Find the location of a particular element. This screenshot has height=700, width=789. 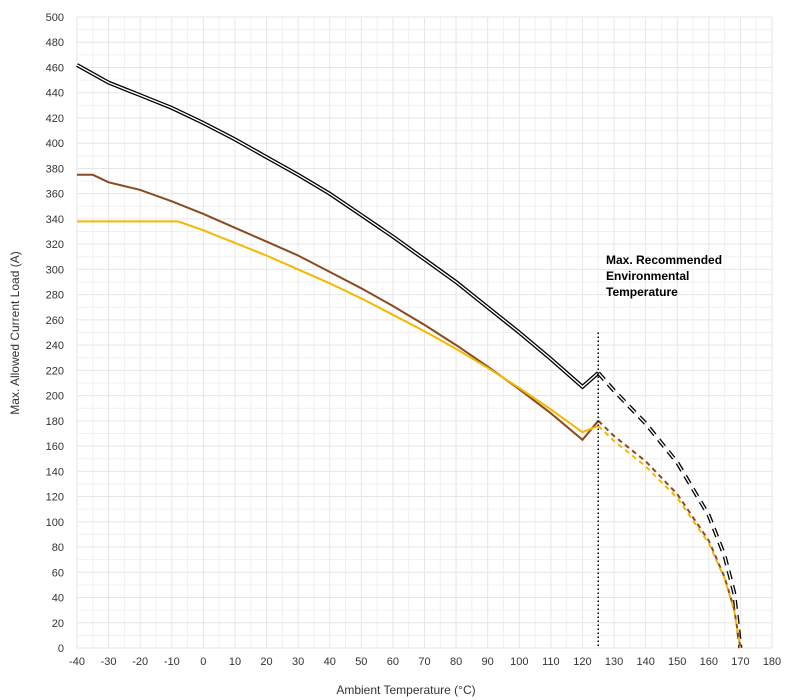

y-tick-label: 60 is located at coordinates (58, 573).